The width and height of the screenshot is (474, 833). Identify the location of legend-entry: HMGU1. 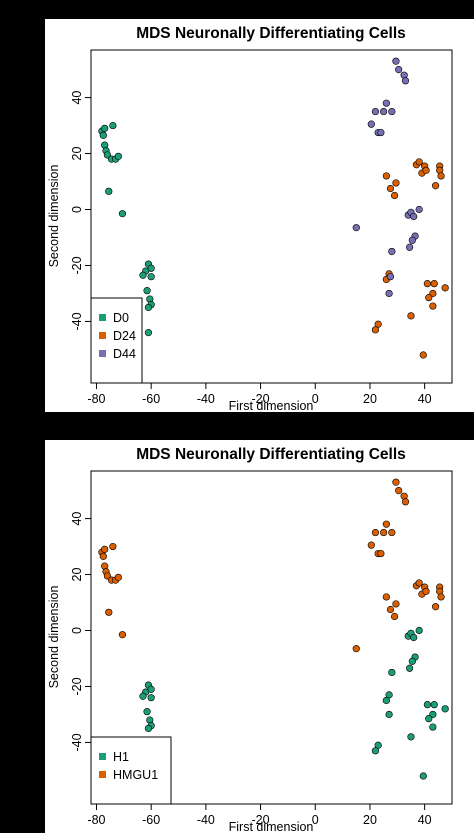
(135, 775).